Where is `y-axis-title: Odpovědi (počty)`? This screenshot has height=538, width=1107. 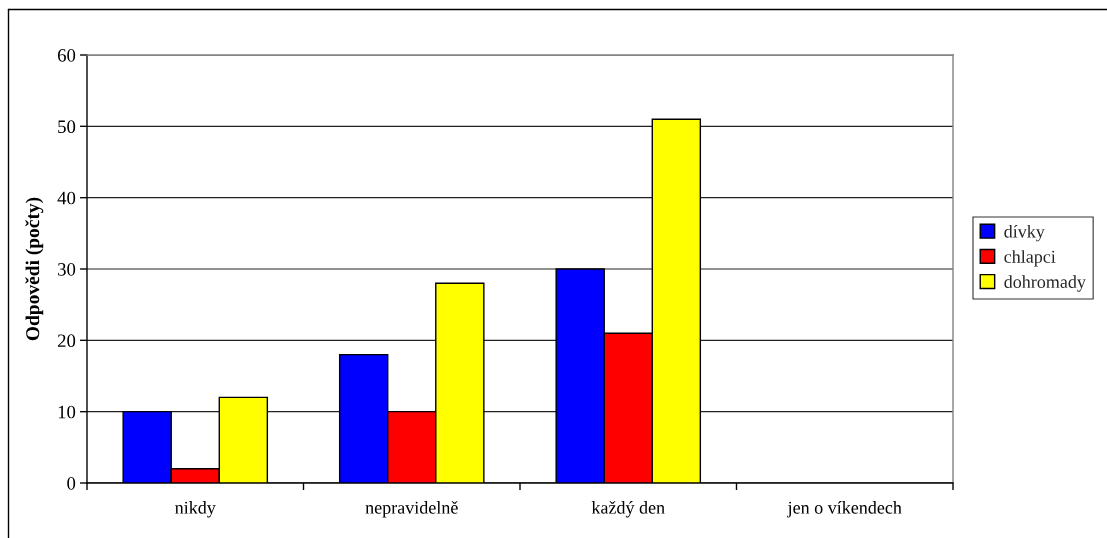 y-axis-title: Odpovědi (počty) is located at coordinates (34, 269).